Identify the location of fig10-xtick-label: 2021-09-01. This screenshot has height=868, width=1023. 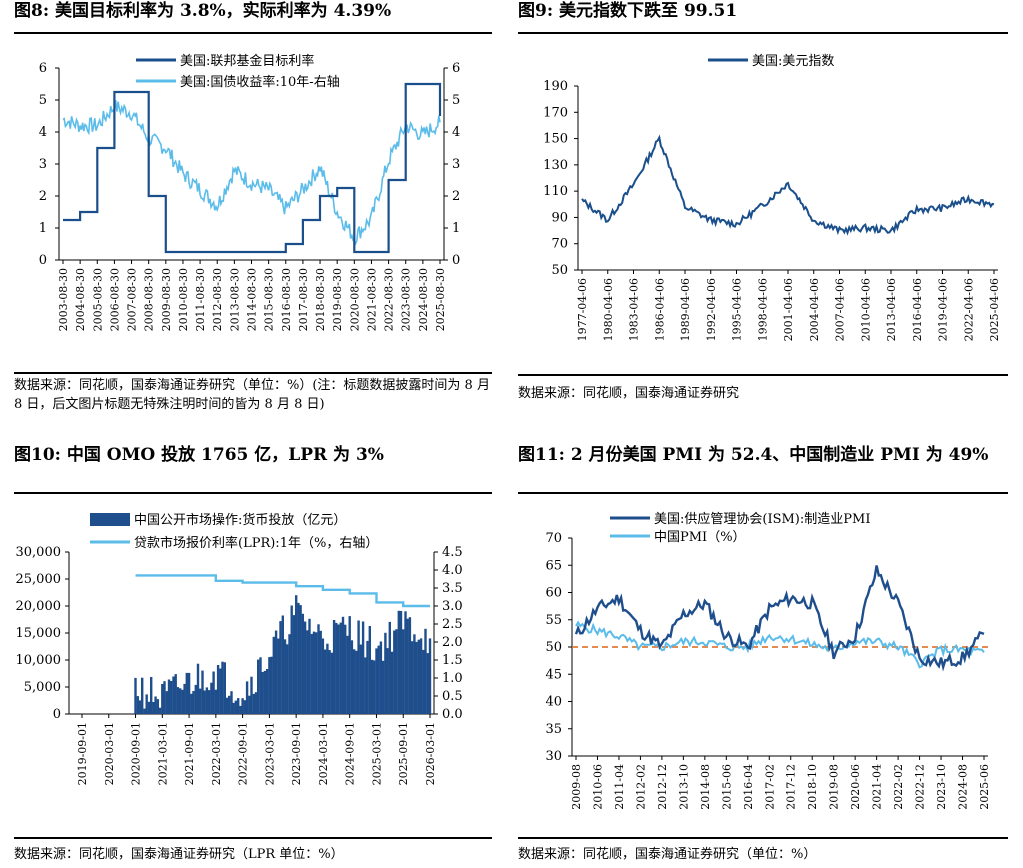
(189, 753).